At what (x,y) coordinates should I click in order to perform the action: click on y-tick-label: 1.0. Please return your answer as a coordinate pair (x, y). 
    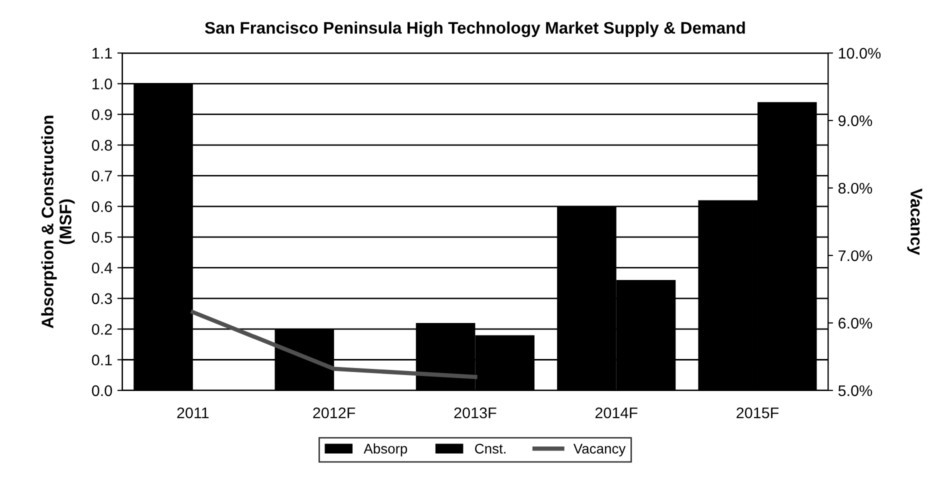
    Looking at the image, I should click on (102, 84).